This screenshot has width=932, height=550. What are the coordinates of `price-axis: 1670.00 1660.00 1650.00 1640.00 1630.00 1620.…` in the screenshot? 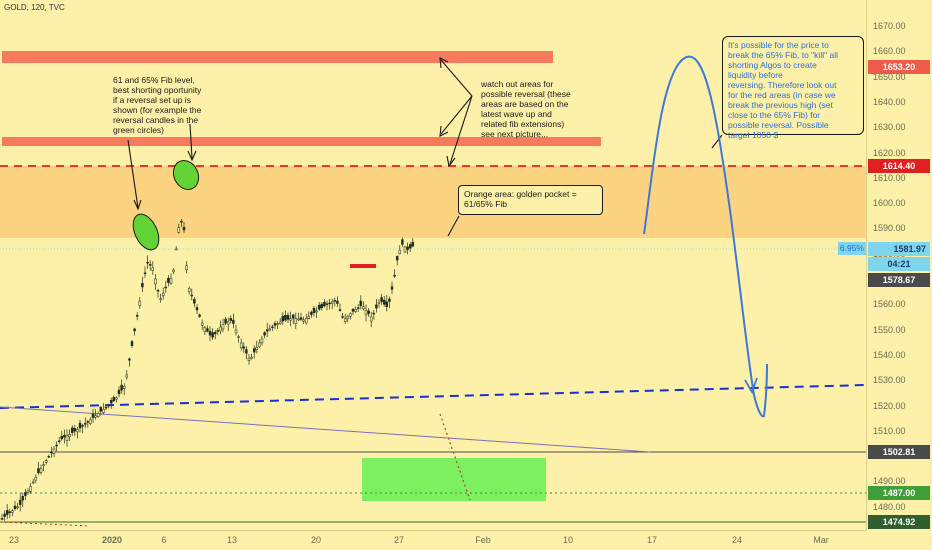 It's located at (899, 265).